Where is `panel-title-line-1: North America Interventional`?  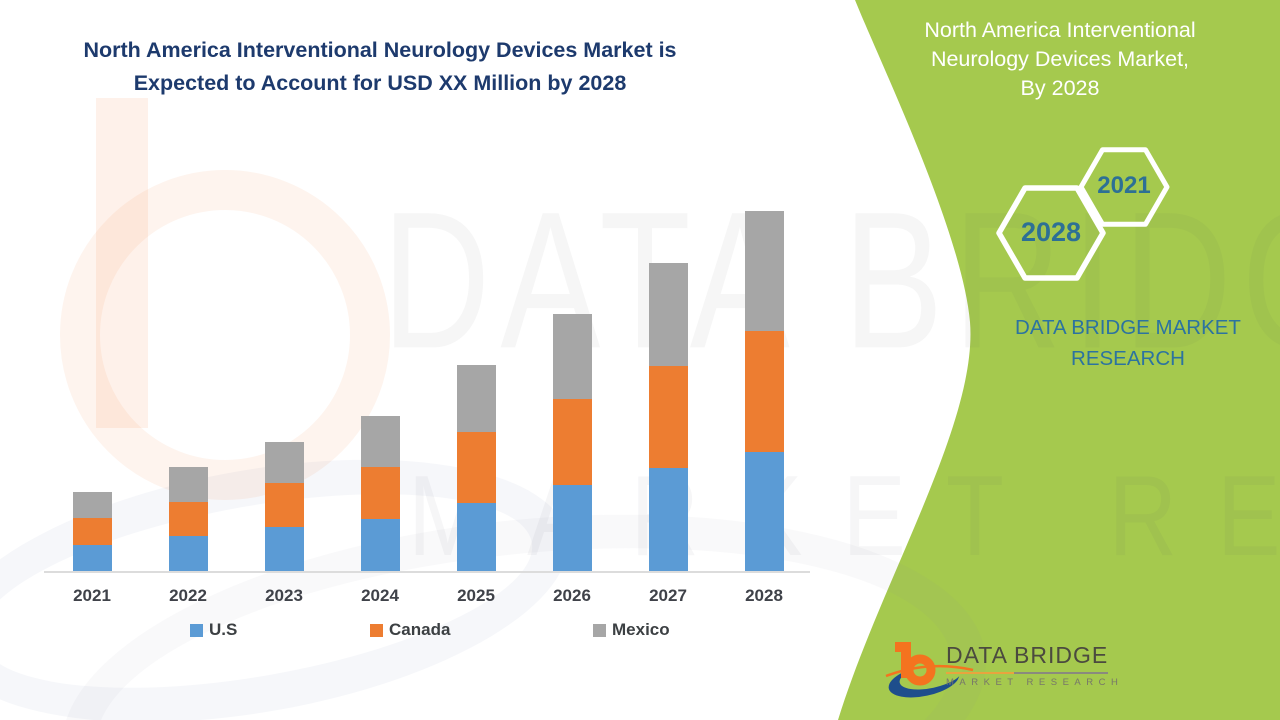 panel-title-line-1: North America Interventional is located at coordinates (1060, 30).